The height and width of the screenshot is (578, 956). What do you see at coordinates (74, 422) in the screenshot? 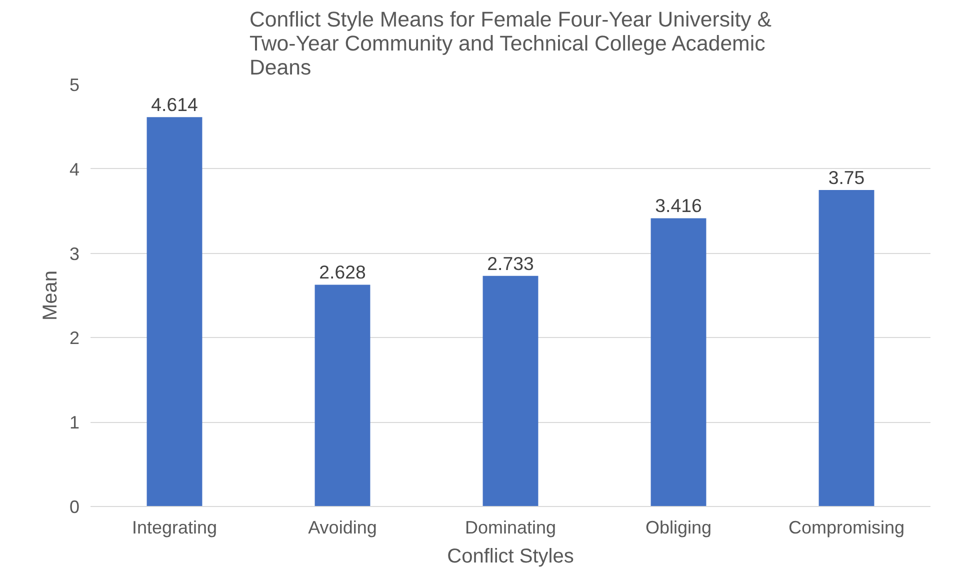
I see `y-tick-label: 1` at bounding box center [74, 422].